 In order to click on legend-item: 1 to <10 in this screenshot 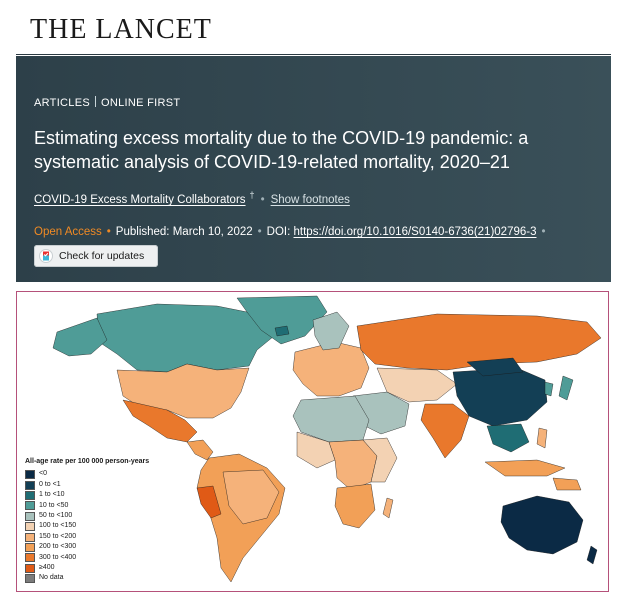, I will do `click(87, 495)`.